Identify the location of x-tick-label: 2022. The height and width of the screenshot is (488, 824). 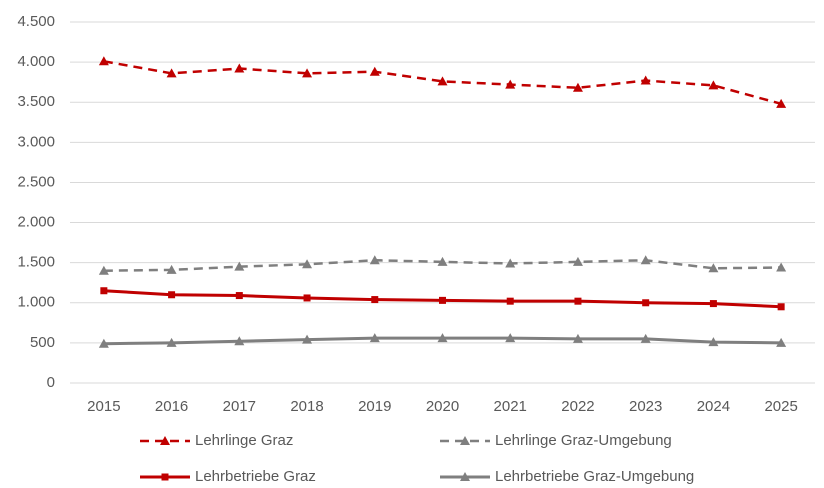
(577, 406).